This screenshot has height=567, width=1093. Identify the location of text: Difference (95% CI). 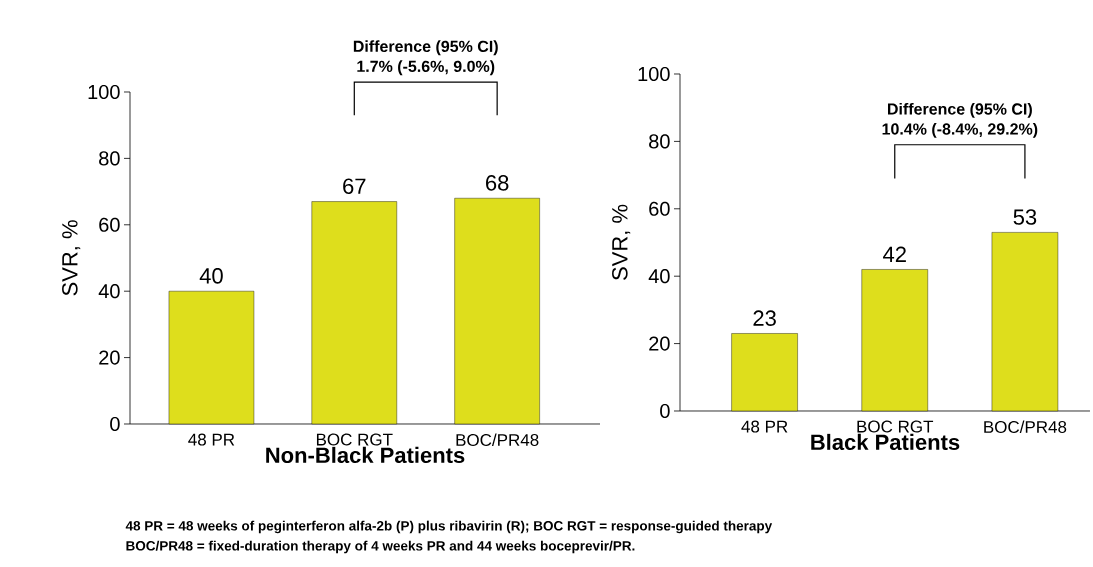
(425, 48).